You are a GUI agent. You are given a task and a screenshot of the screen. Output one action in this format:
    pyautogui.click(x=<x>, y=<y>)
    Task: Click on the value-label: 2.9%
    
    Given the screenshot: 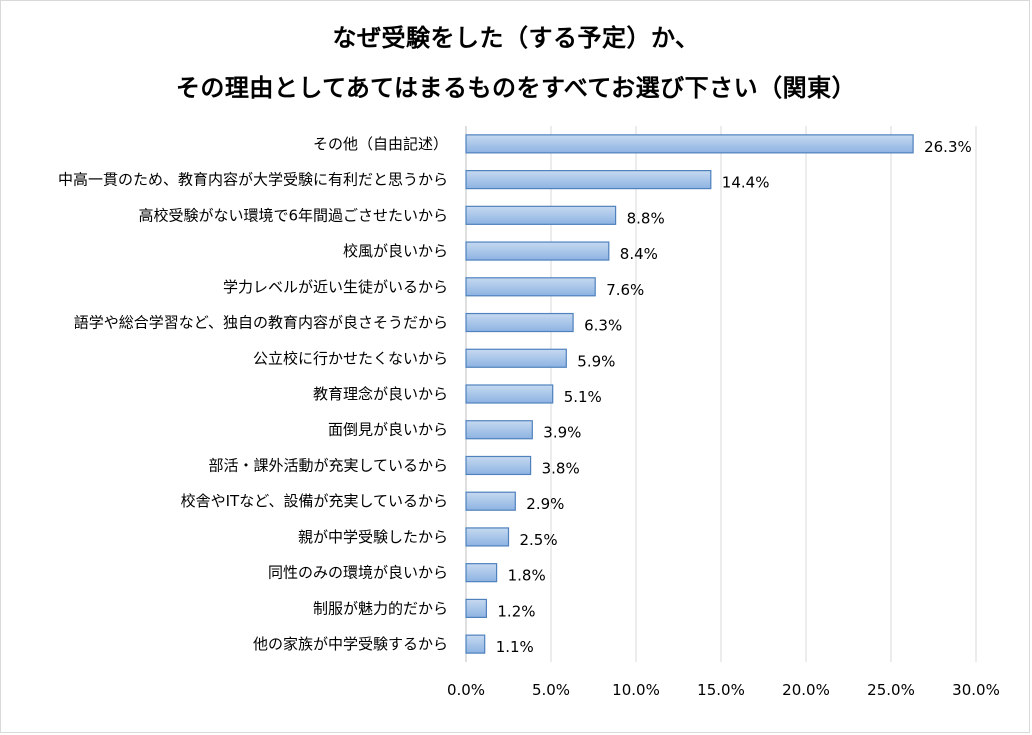 What is the action you would take?
    pyautogui.click(x=545, y=504)
    